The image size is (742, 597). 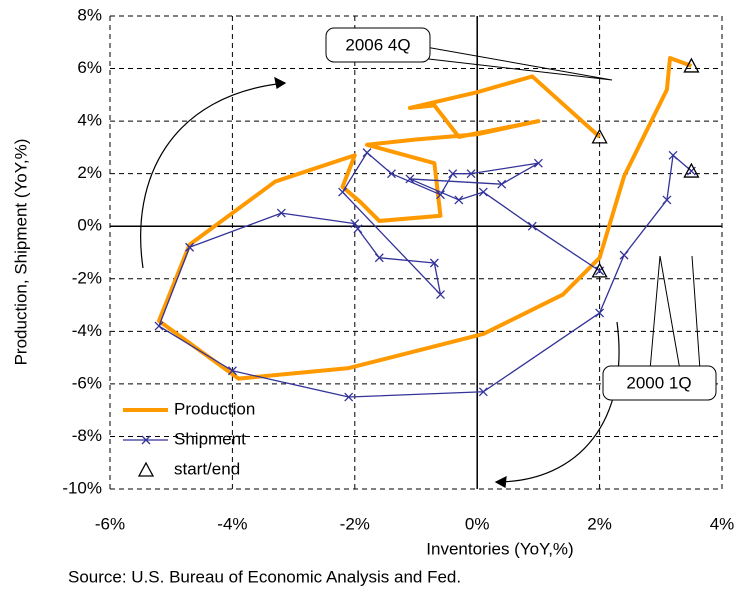 I want to click on y-tick-label: 0%, so click(x=89, y=225).